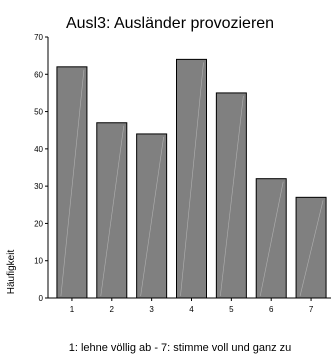 Image resolution: width=332 pixels, height=358 pixels. What do you see at coordinates (112, 309) in the screenshot?
I see `x-tick-label: 2` at bounding box center [112, 309].